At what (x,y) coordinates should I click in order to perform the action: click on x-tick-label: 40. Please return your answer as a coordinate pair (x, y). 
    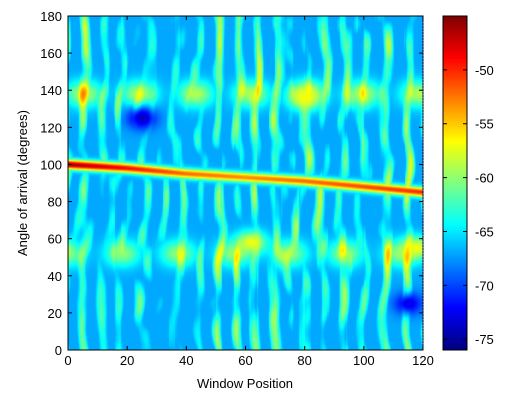
    Looking at the image, I should click on (186, 360).